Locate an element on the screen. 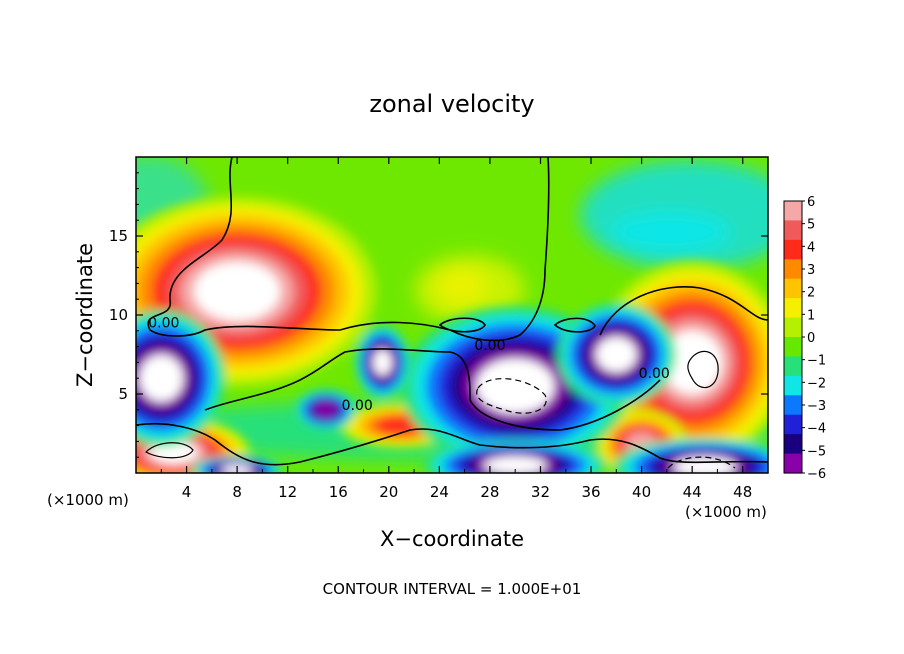 The height and width of the screenshot is (654, 904). colorbar-tick-label: 6 is located at coordinates (811, 202).